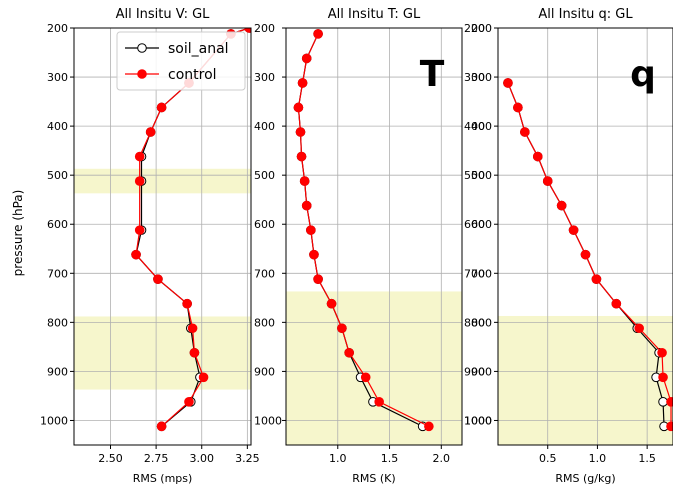 This screenshot has width=673, height=488. Describe the element at coordinates (142, 48) in the screenshot. I see `legend-marker-soil_anal` at that location.